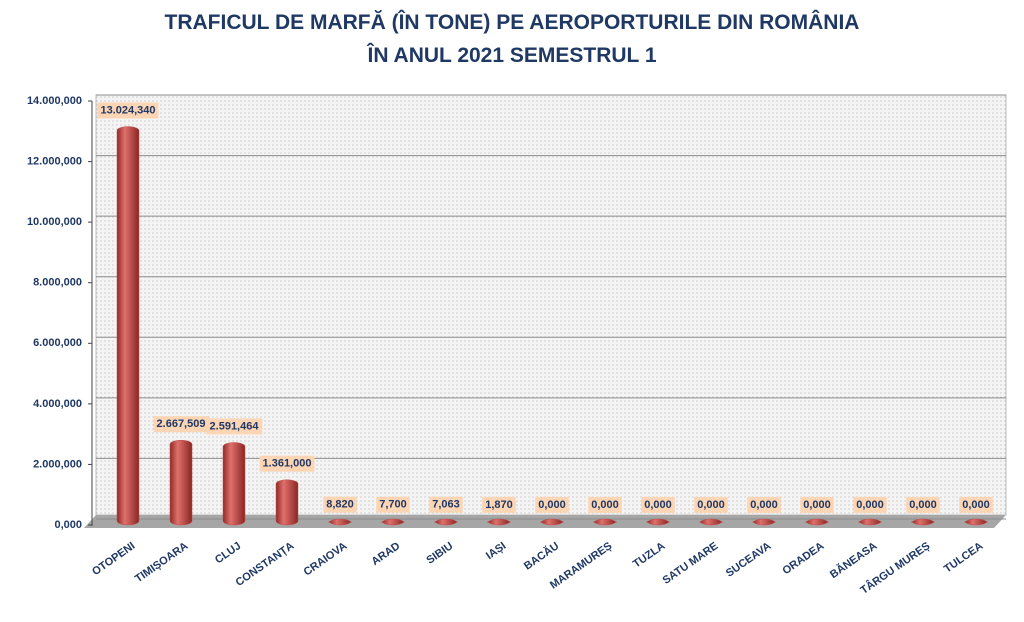 This screenshot has height=622, width=1024. What do you see at coordinates (113, 559) in the screenshot?
I see `x-tick-label: OTOPENI` at bounding box center [113, 559].